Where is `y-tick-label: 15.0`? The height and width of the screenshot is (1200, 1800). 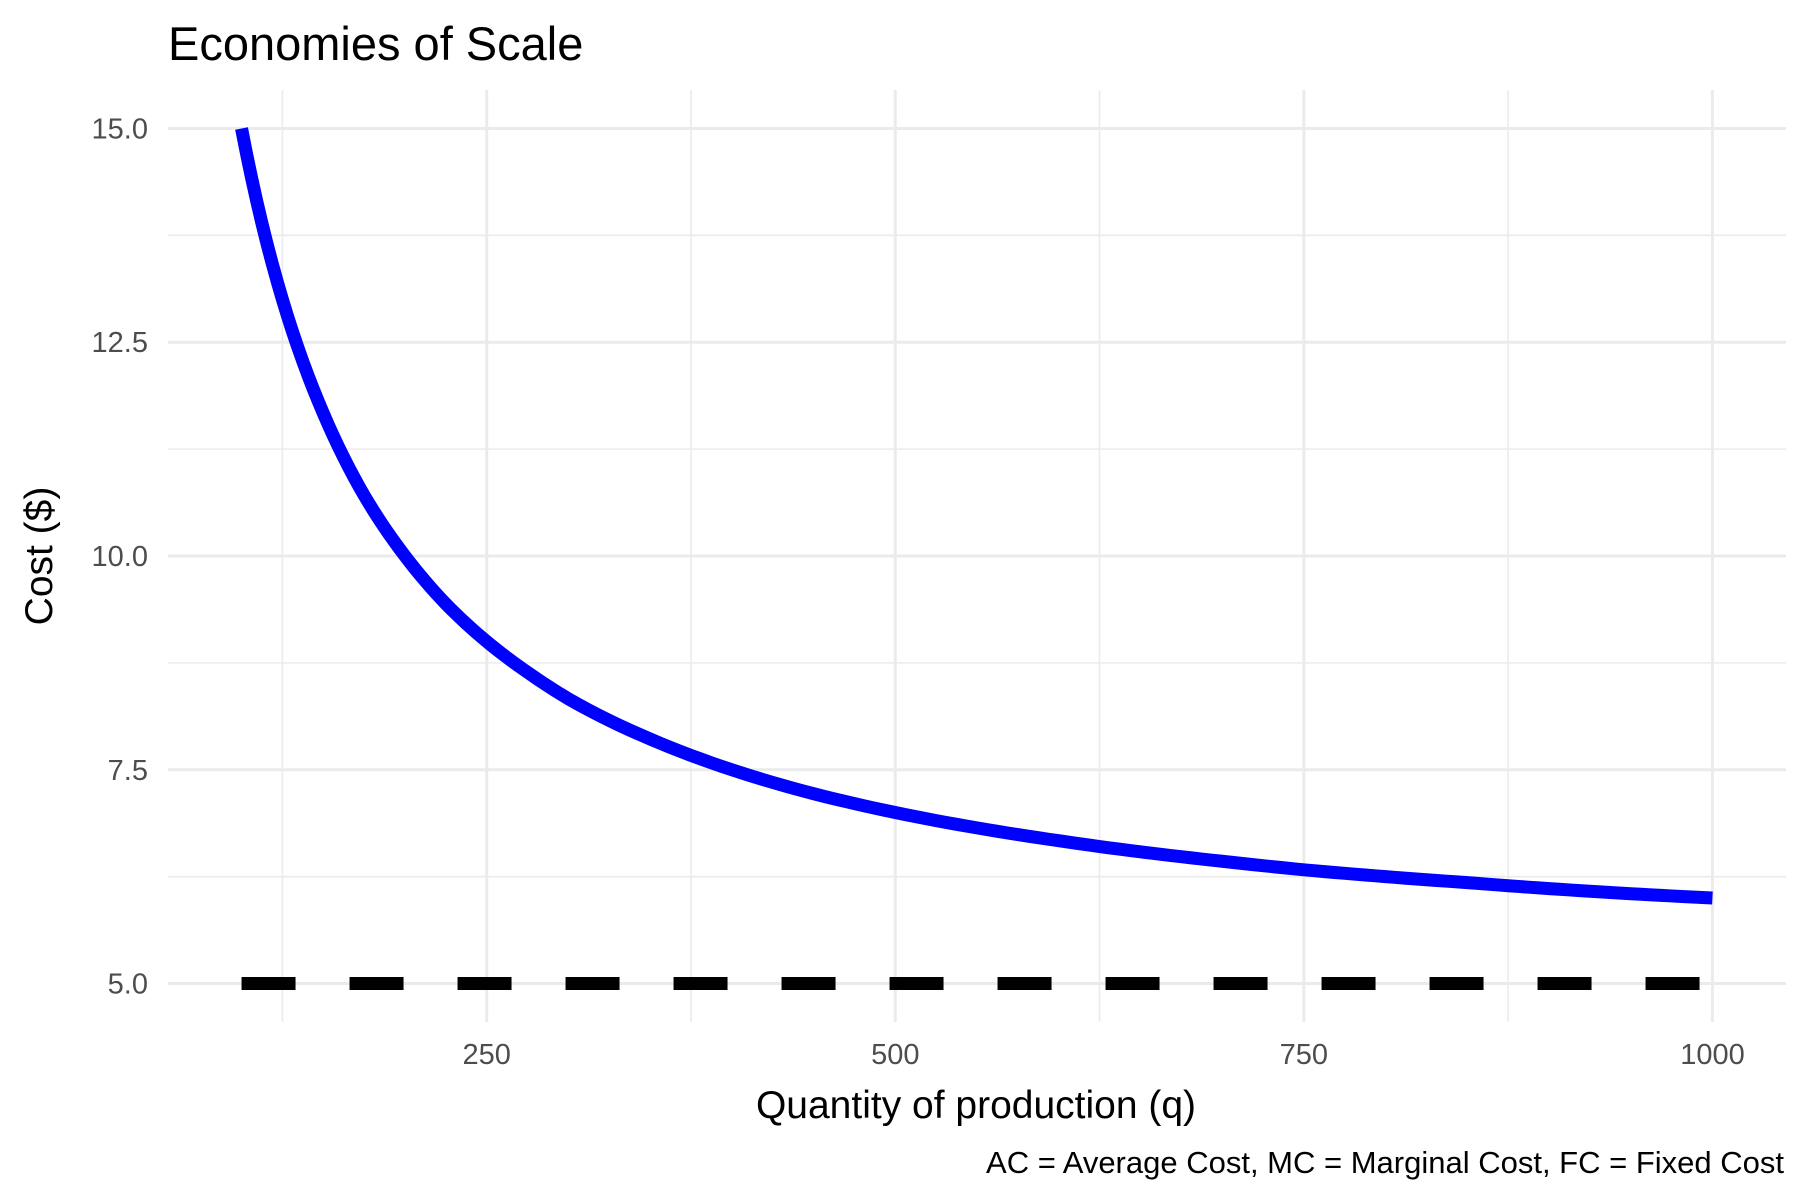 y-tick-label: 15.0 is located at coordinates (120, 129).